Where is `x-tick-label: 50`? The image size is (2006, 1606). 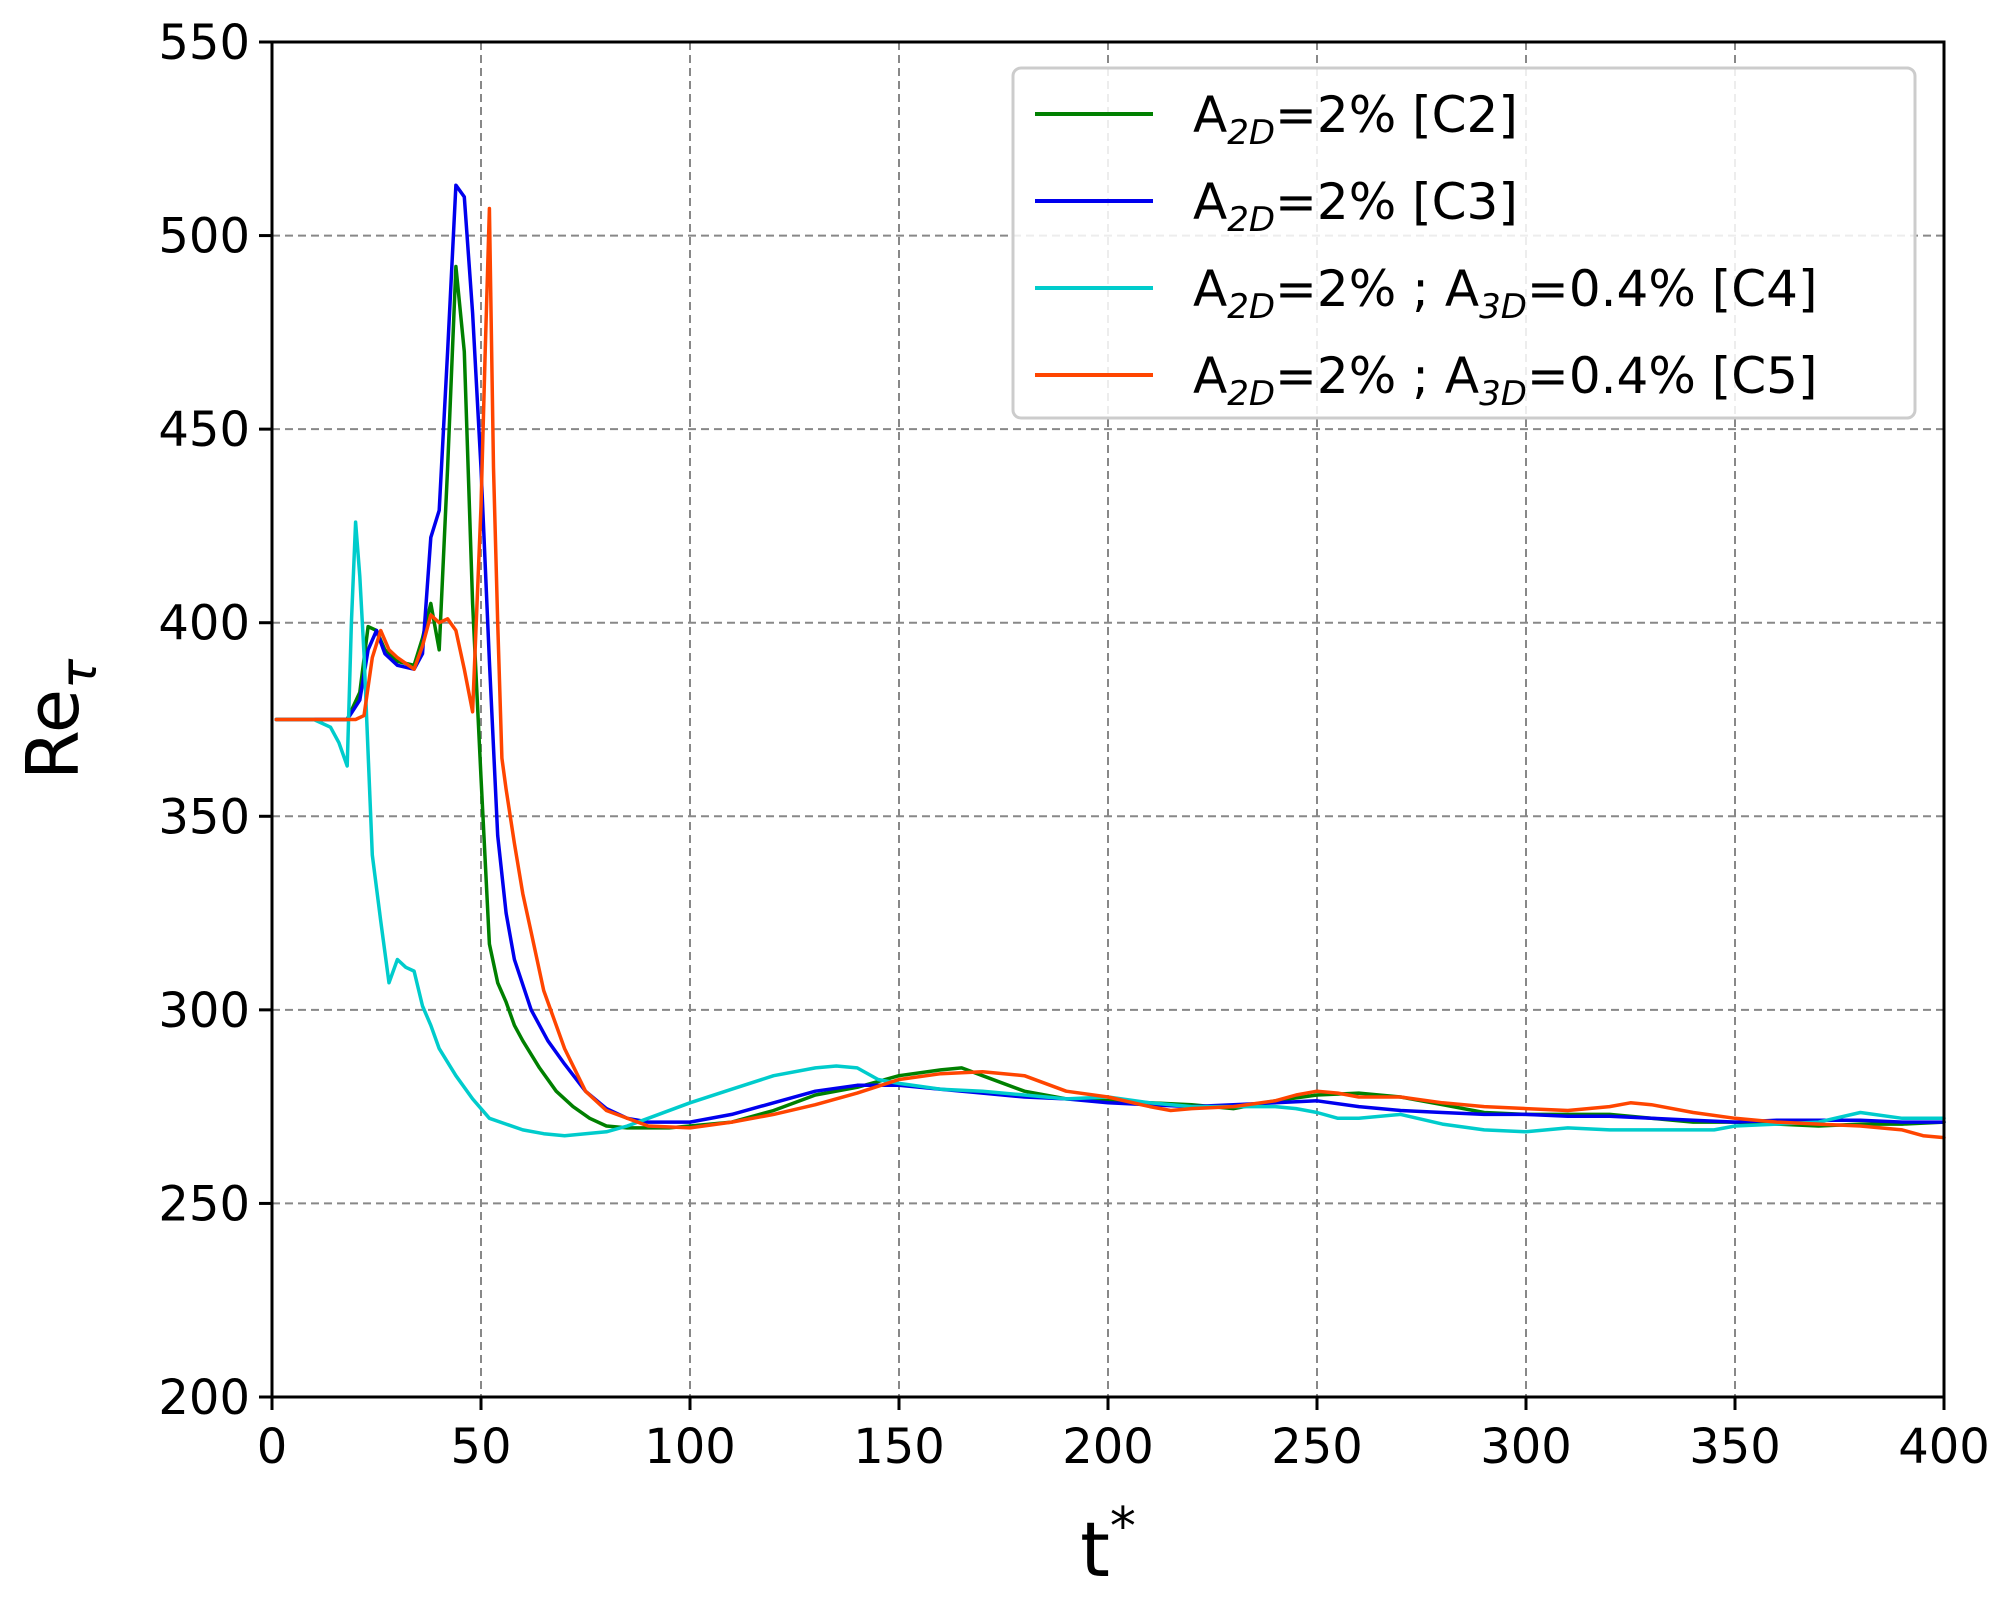 x-tick-label: 50 is located at coordinates (480, 1447).